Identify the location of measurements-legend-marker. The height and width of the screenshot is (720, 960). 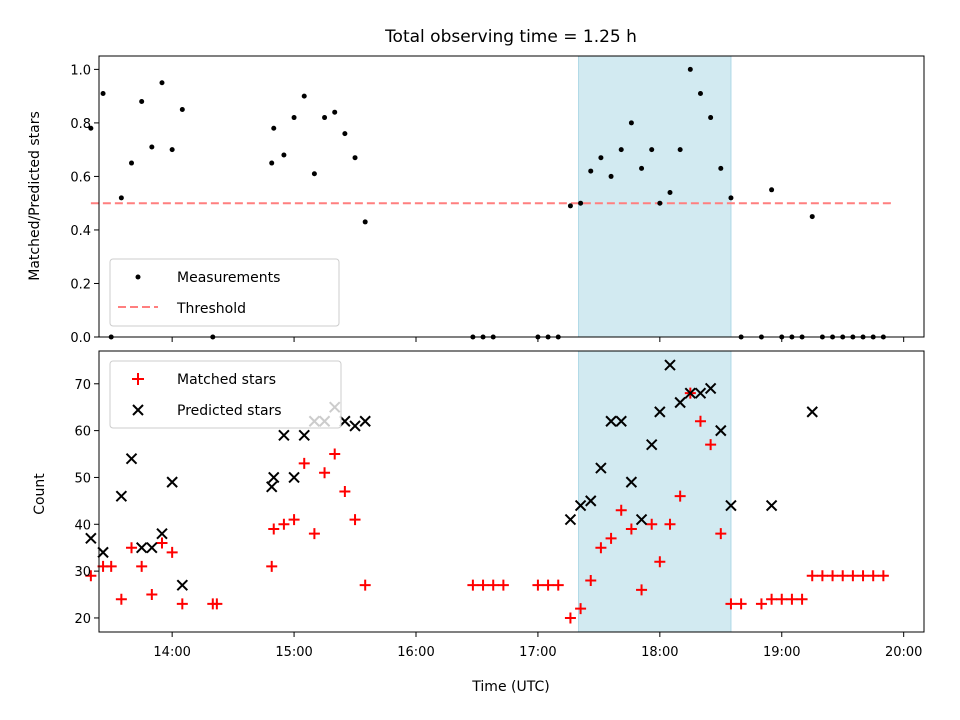
(138, 277).